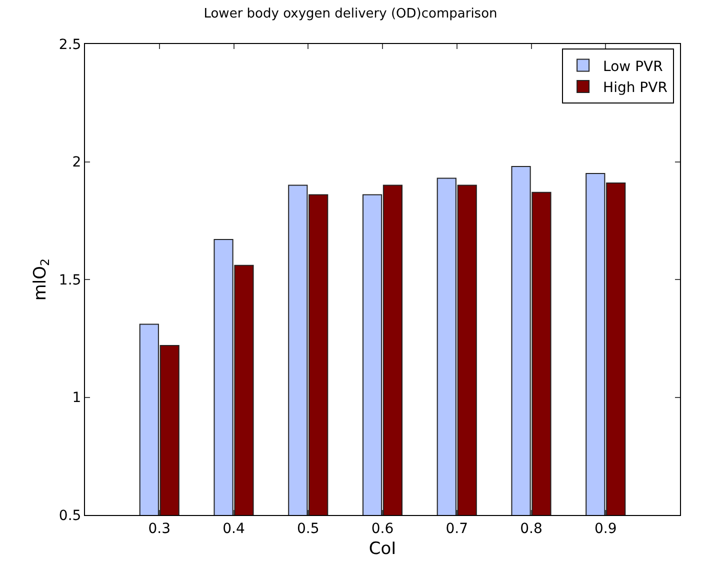 Image resolution: width=701 pixels, height=574 pixels. I want to click on y-tick-label: 2, so click(77, 162).